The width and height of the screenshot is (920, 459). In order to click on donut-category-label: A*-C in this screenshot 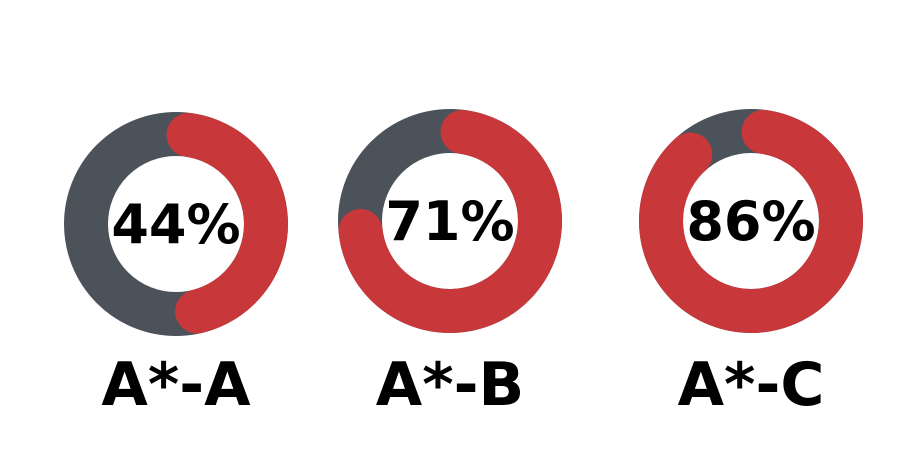, I will do `click(751, 385)`.